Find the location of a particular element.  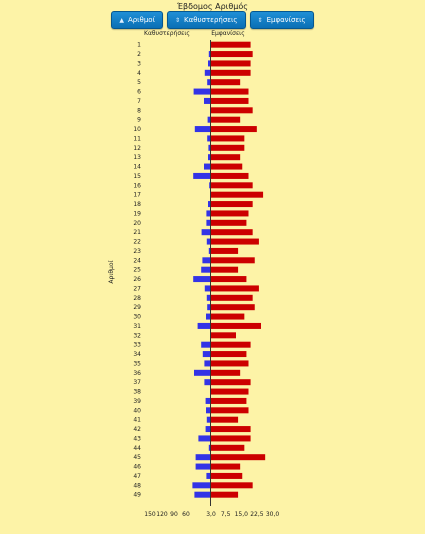

category-label: 9 is located at coordinates (139, 120).